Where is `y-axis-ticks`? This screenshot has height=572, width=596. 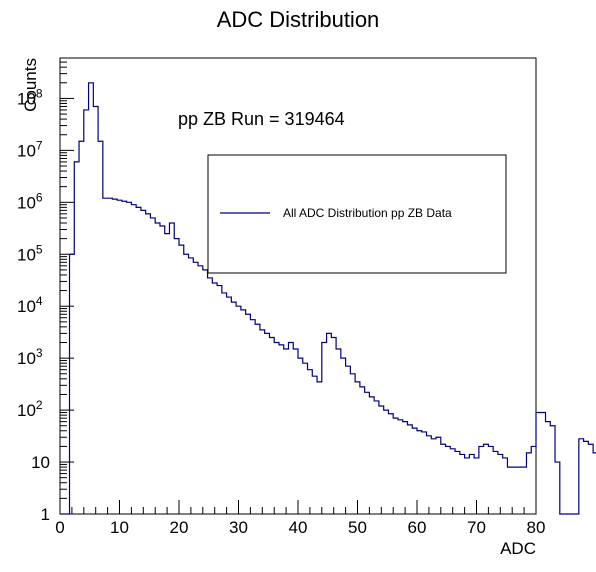 y-axis-ticks is located at coordinates (67, 286).